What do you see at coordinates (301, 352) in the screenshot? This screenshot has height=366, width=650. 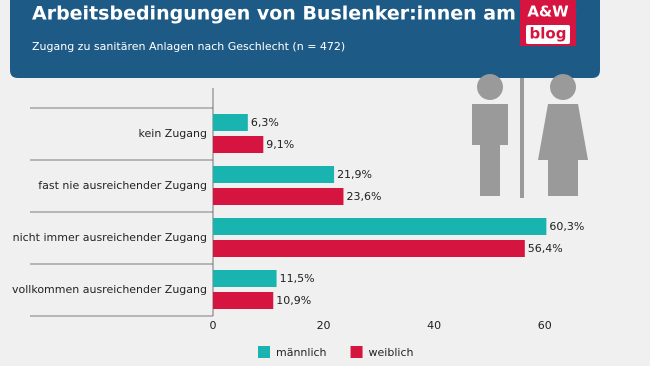 I see `legend-label: männlich` at bounding box center [301, 352].